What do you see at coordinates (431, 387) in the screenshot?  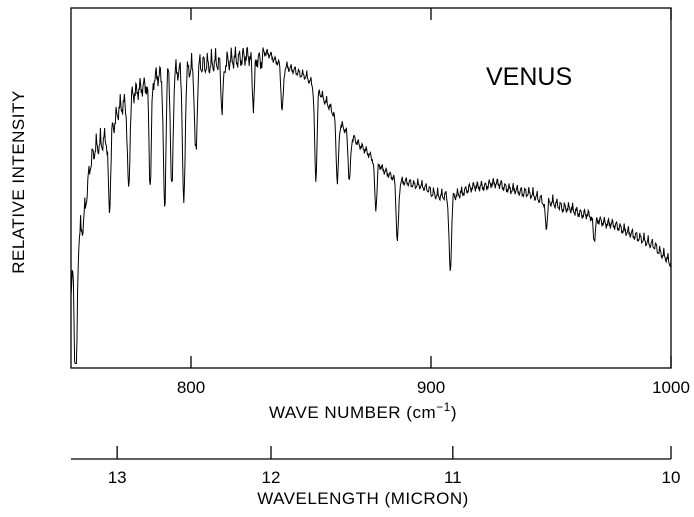 I see `x-tick-label-900: 900` at bounding box center [431, 387].